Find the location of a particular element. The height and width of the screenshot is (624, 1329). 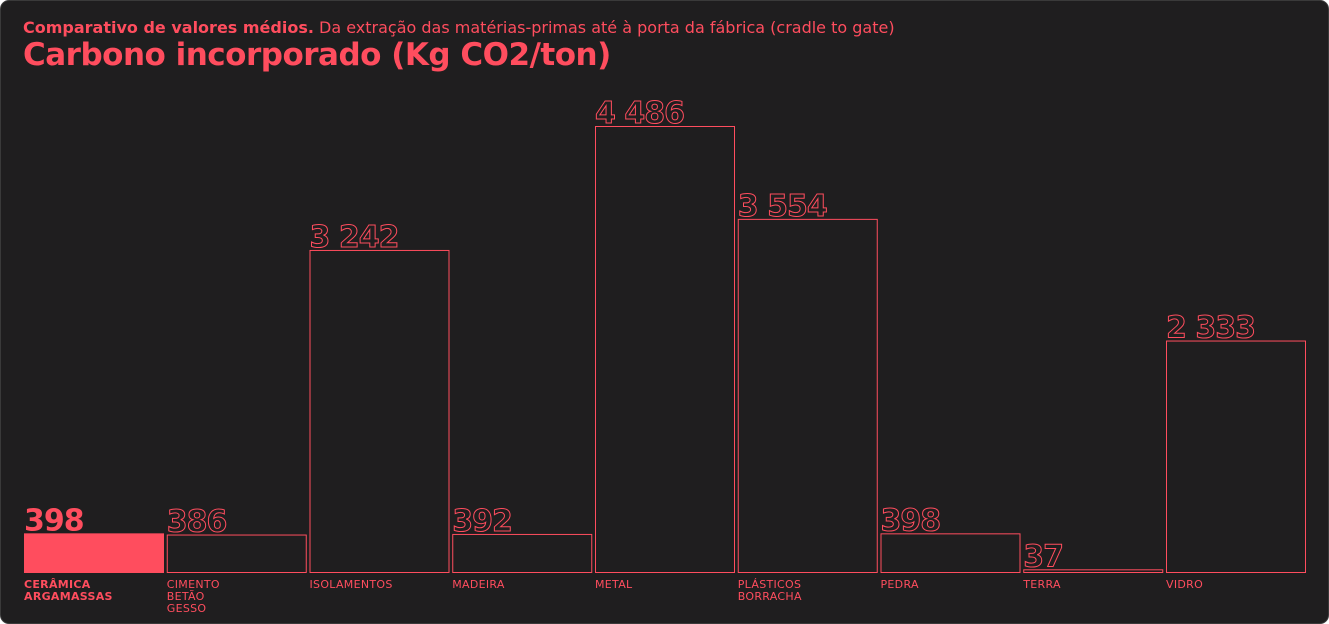

category-label: PEDRA is located at coordinates (900, 584).